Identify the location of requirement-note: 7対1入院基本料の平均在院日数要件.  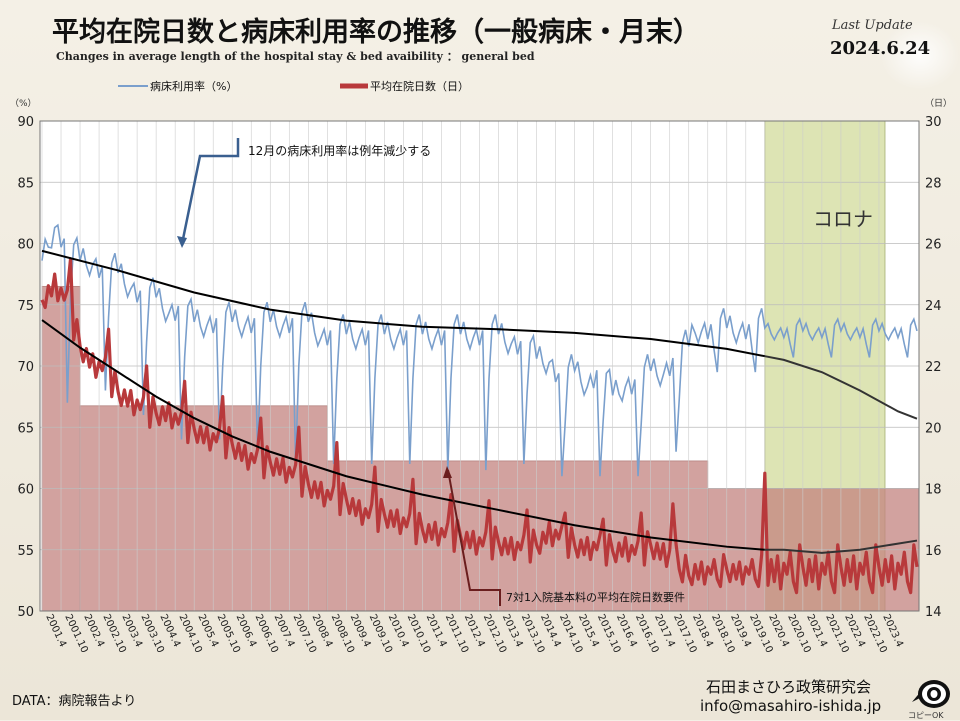
(595, 597).